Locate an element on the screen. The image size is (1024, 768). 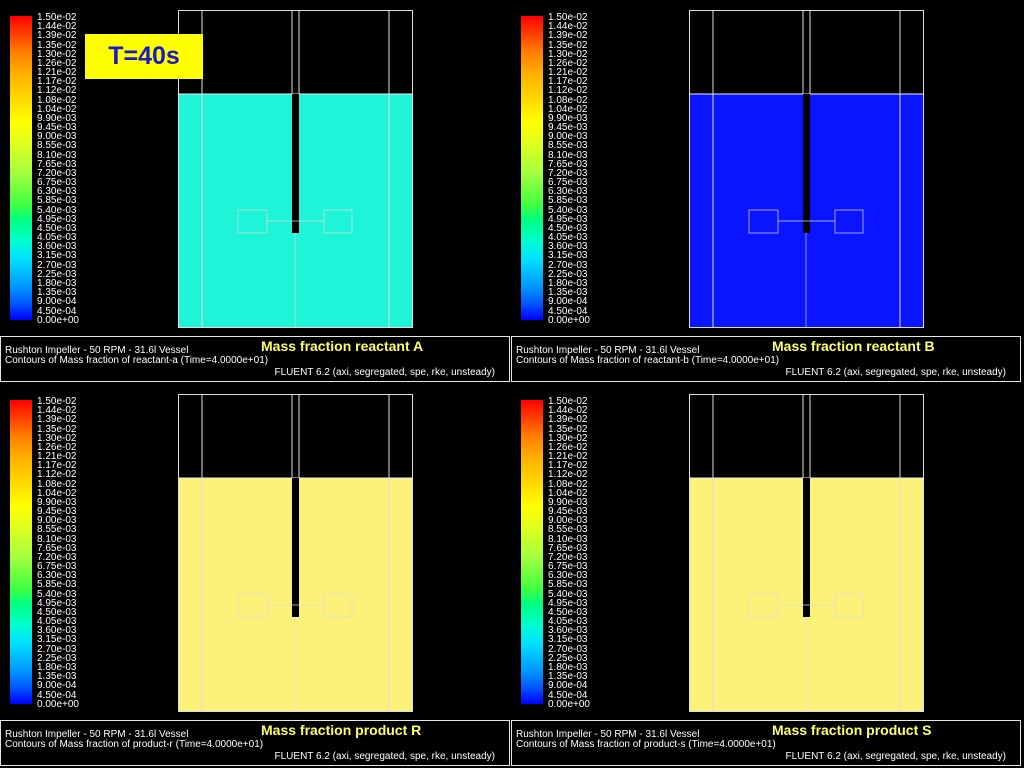
time-badge: T=40s is located at coordinates (144, 56).